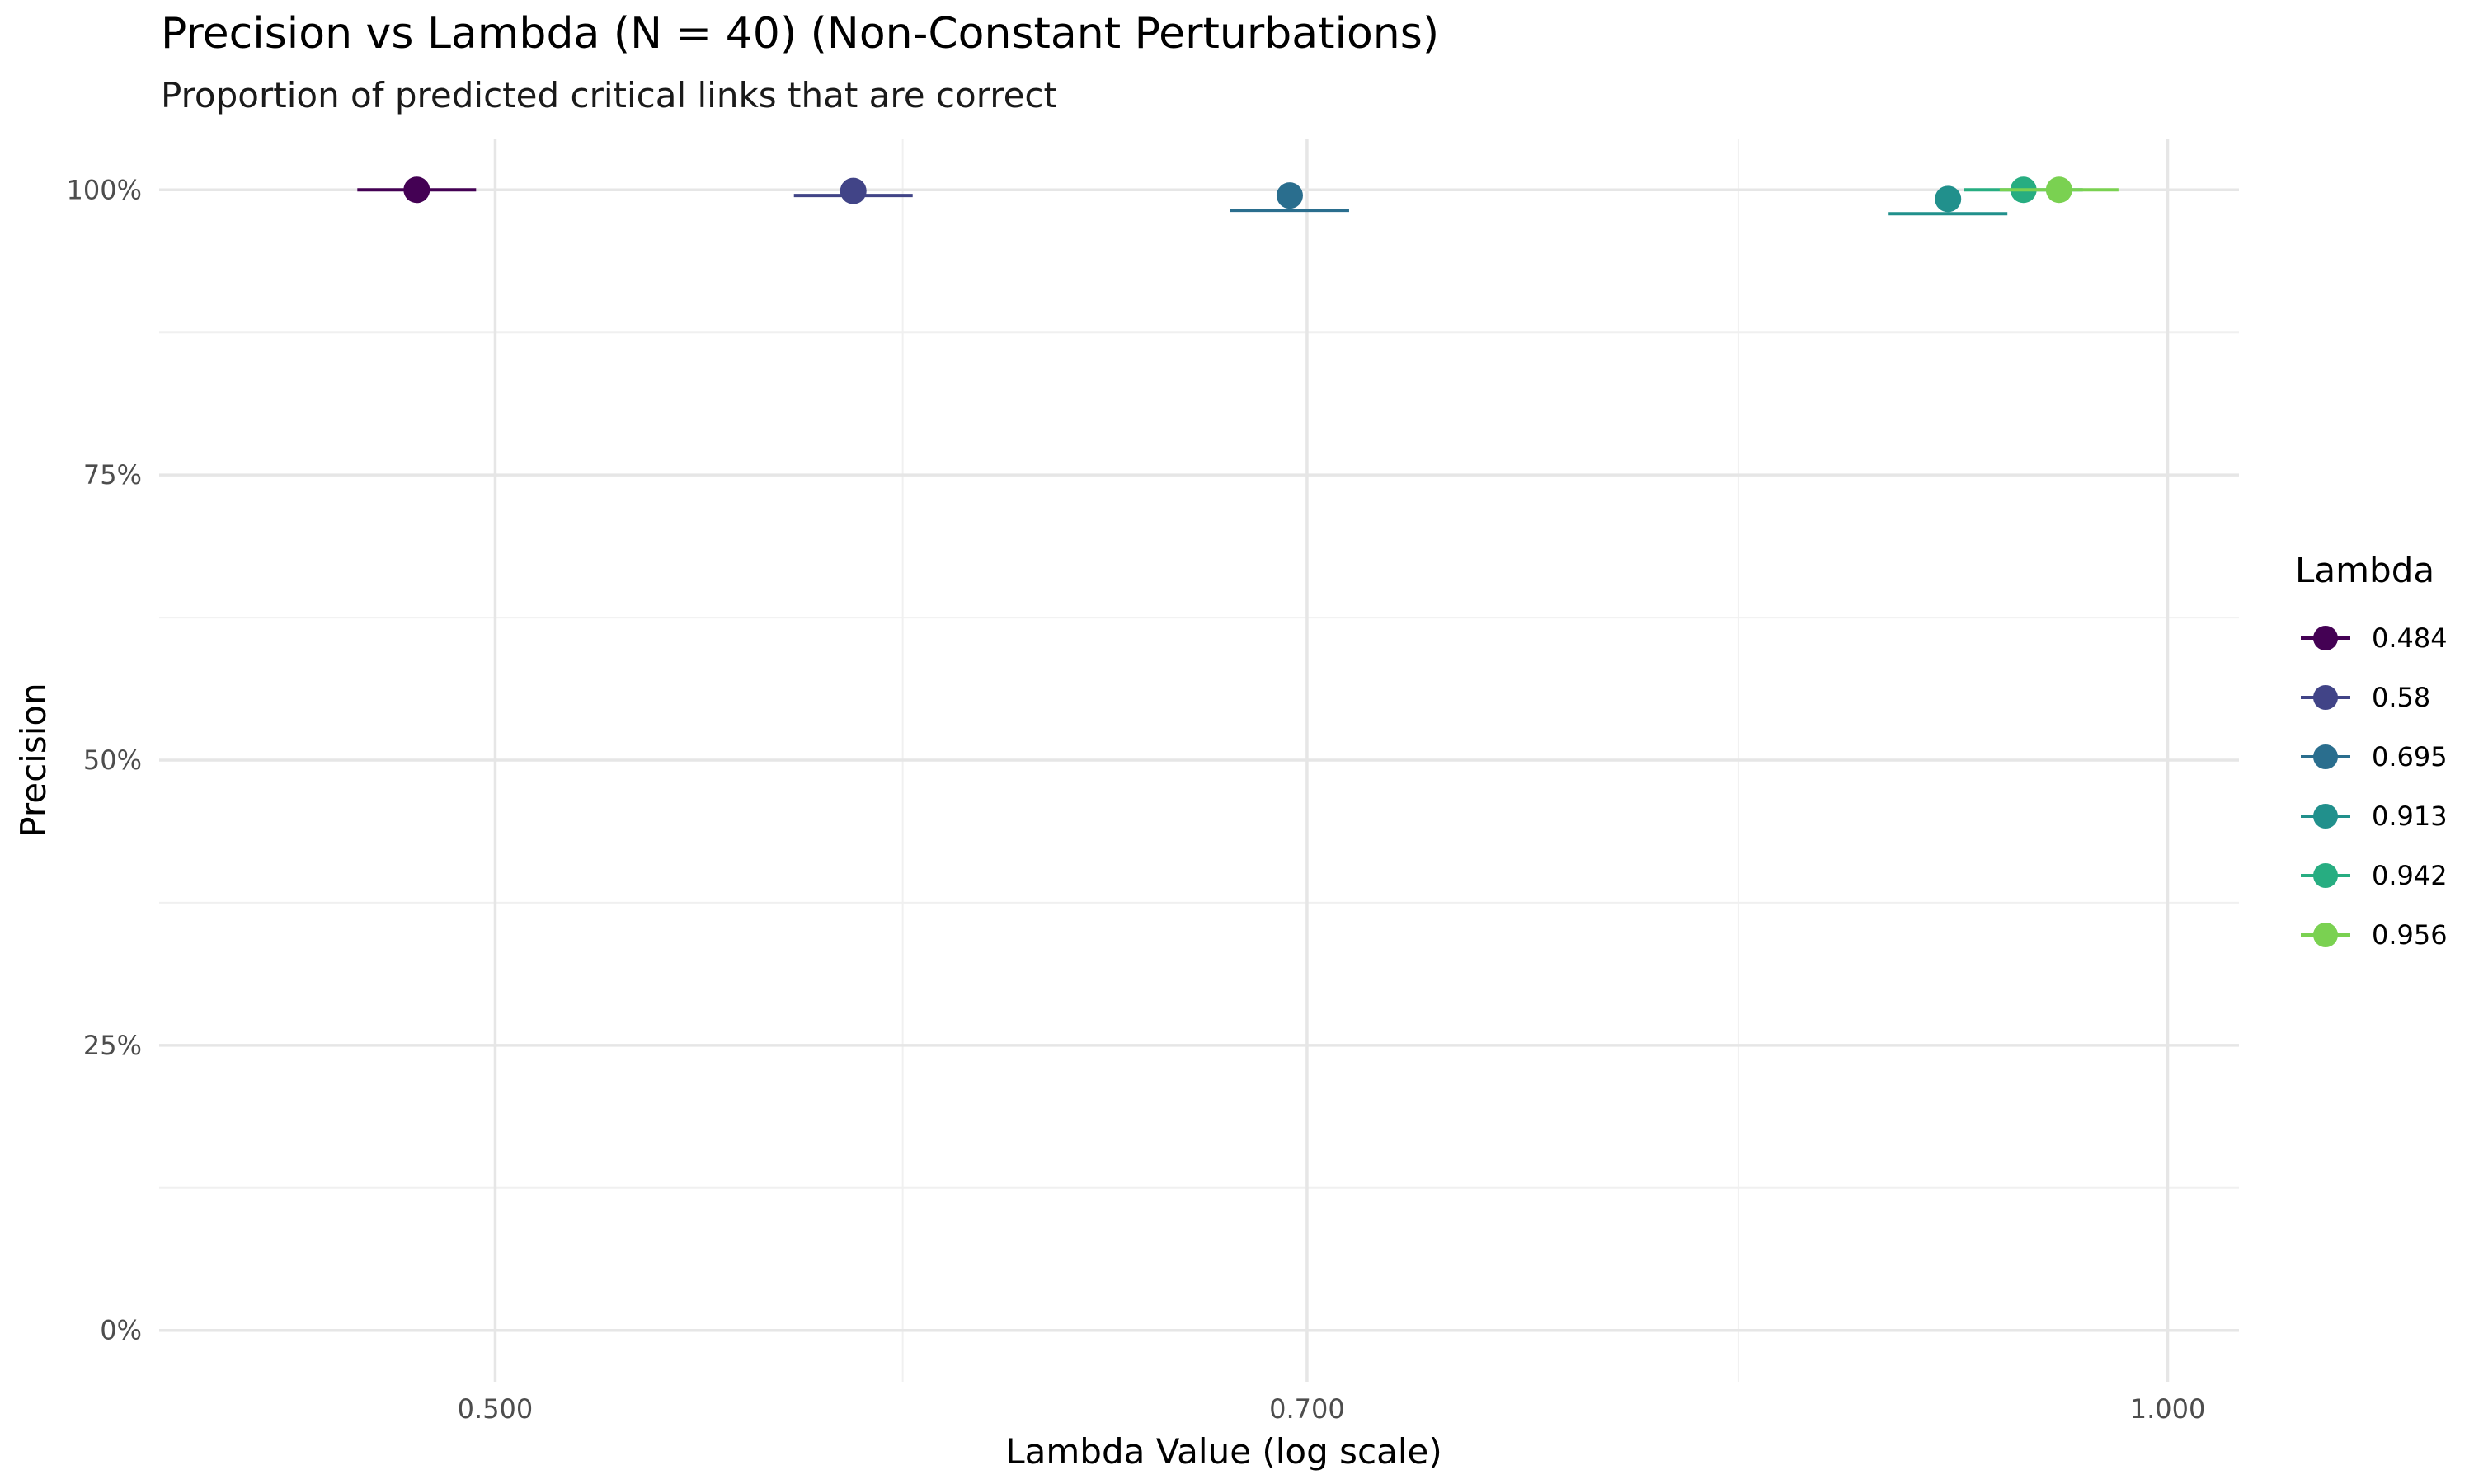 The width and height of the screenshot is (2474, 1484). What do you see at coordinates (112, 475) in the screenshot?
I see `y-tick-label: 75%` at bounding box center [112, 475].